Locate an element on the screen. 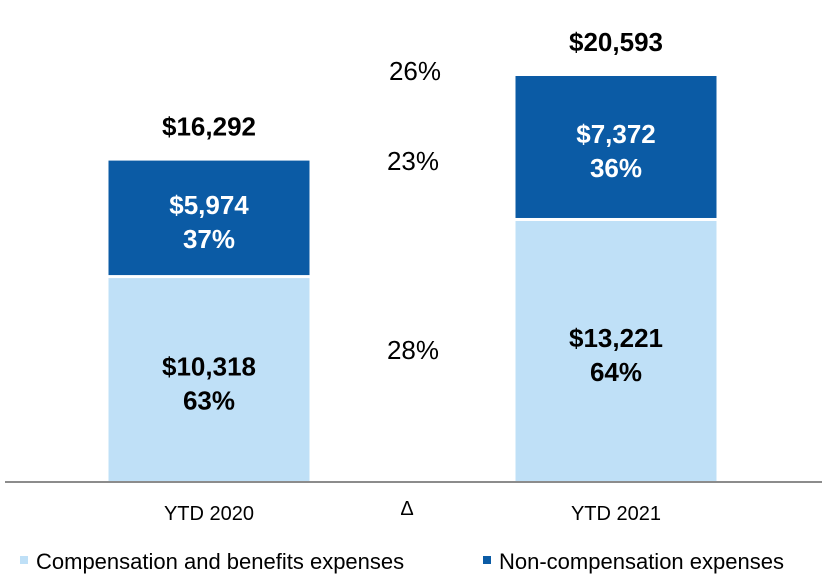 The width and height of the screenshot is (826, 581). legend-swatch-compensation is located at coordinates (24, 560).